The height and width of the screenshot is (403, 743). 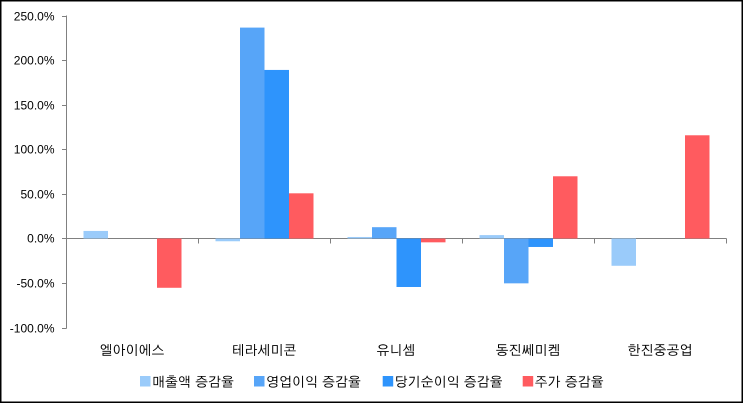 I want to click on svg-text: -50.0%, so click(x=35, y=284).